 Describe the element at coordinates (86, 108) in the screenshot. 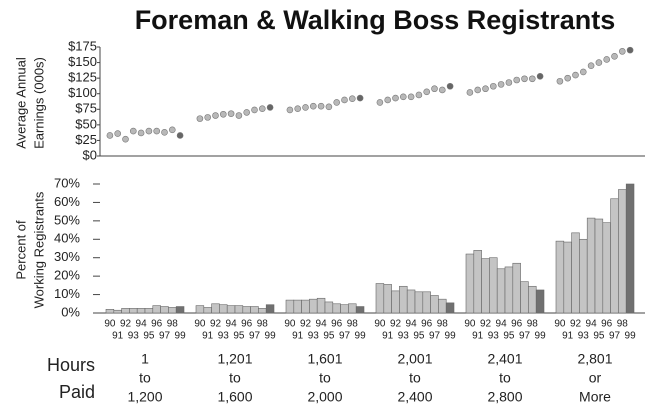

I see `y-tick-label: $75` at that location.